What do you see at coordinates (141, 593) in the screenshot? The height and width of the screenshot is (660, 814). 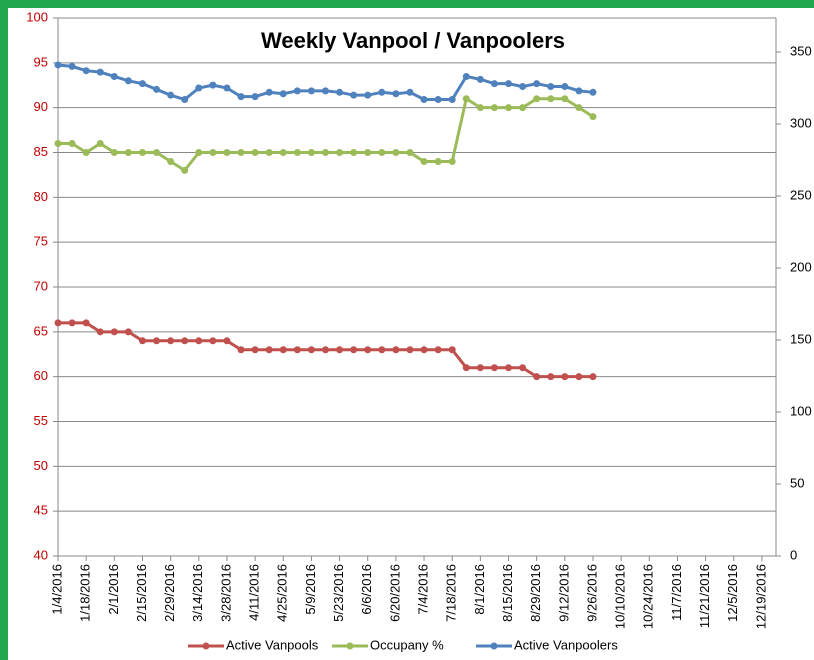 I see `x-tick-label: 2/15/2016` at bounding box center [141, 593].